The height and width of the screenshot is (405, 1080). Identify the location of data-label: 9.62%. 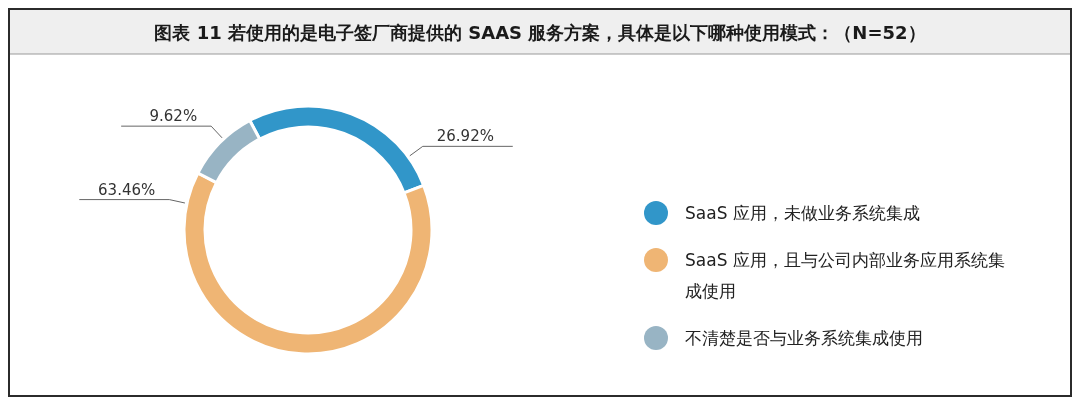
(173, 116).